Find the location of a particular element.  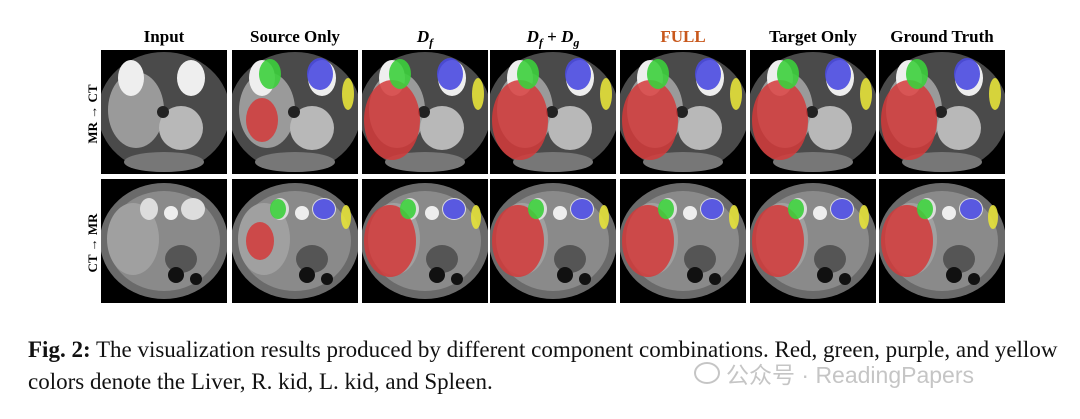

col-header-dfdg-main2: D is located at coordinates (567, 36).